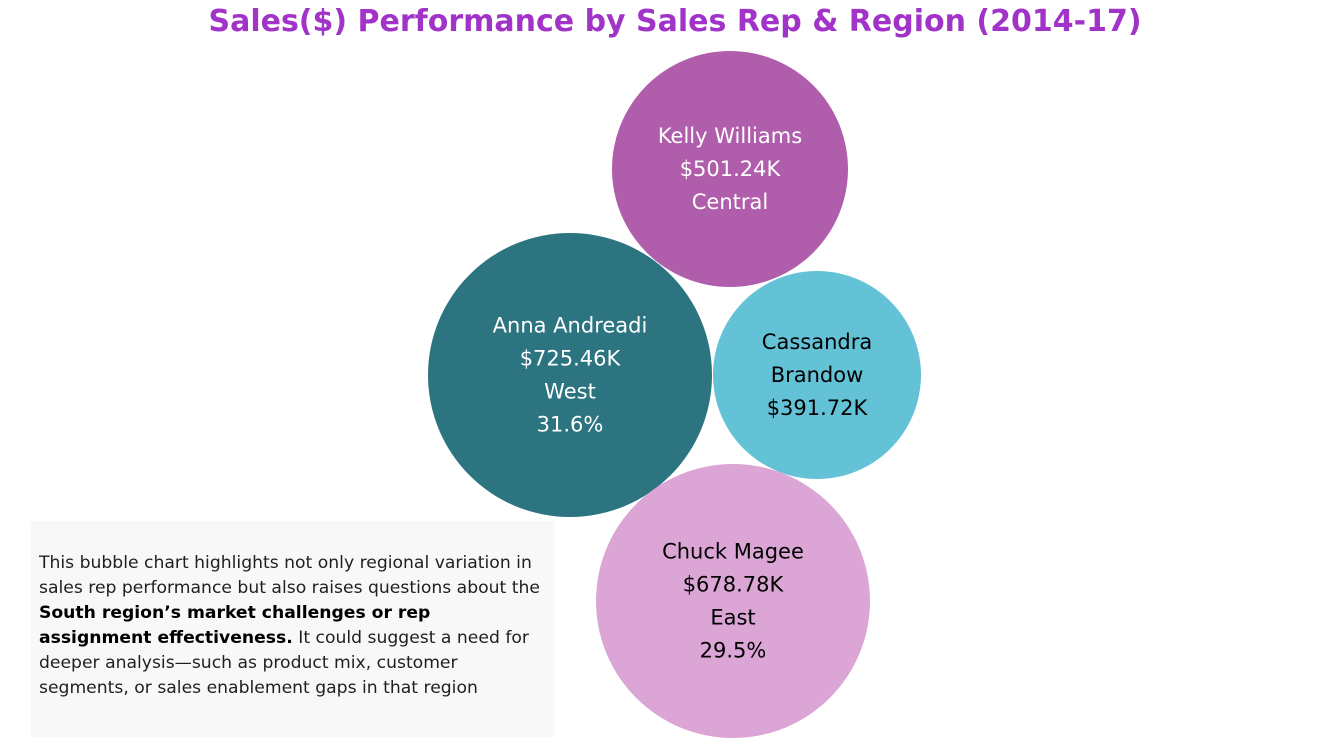 The image size is (1331, 744). I want to click on bubble-circle-cassandra-brandow, so click(817, 375).